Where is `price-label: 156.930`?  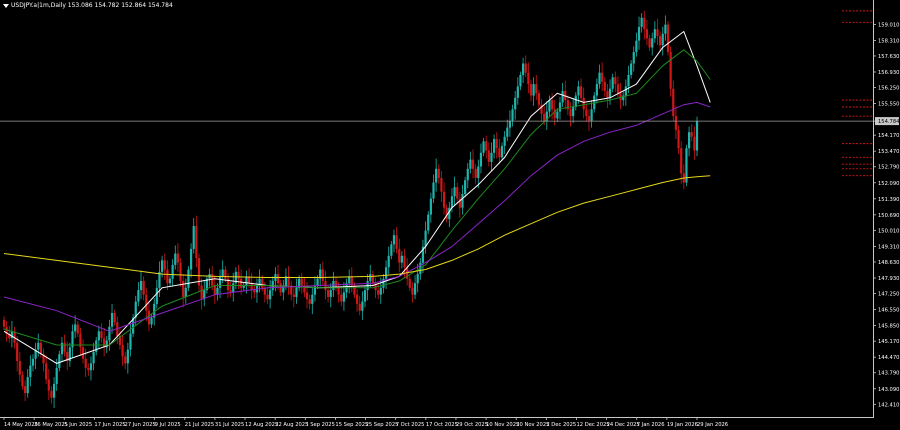
price-label: 156.930 is located at coordinates (888, 73).